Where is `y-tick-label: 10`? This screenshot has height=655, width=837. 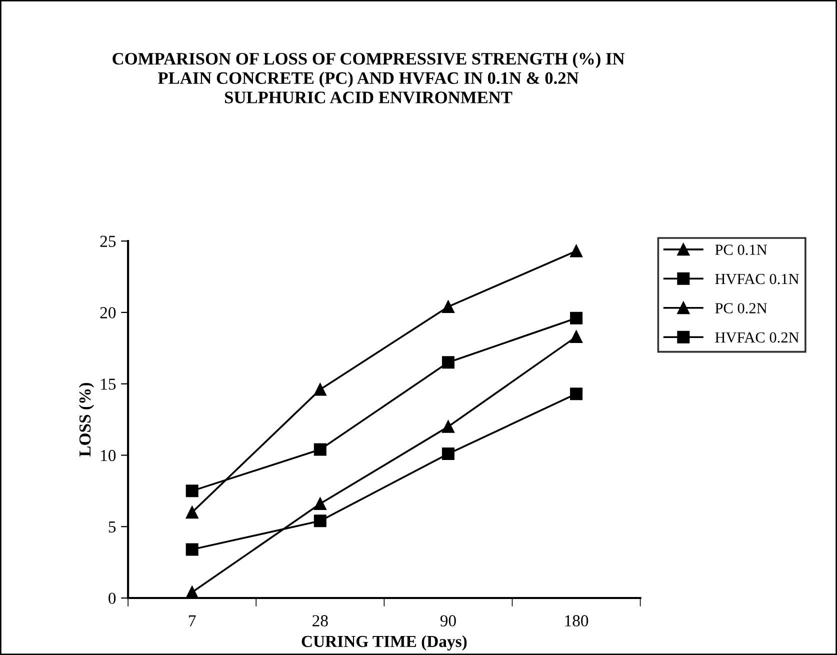 y-tick-label: 10 is located at coordinates (108, 456).